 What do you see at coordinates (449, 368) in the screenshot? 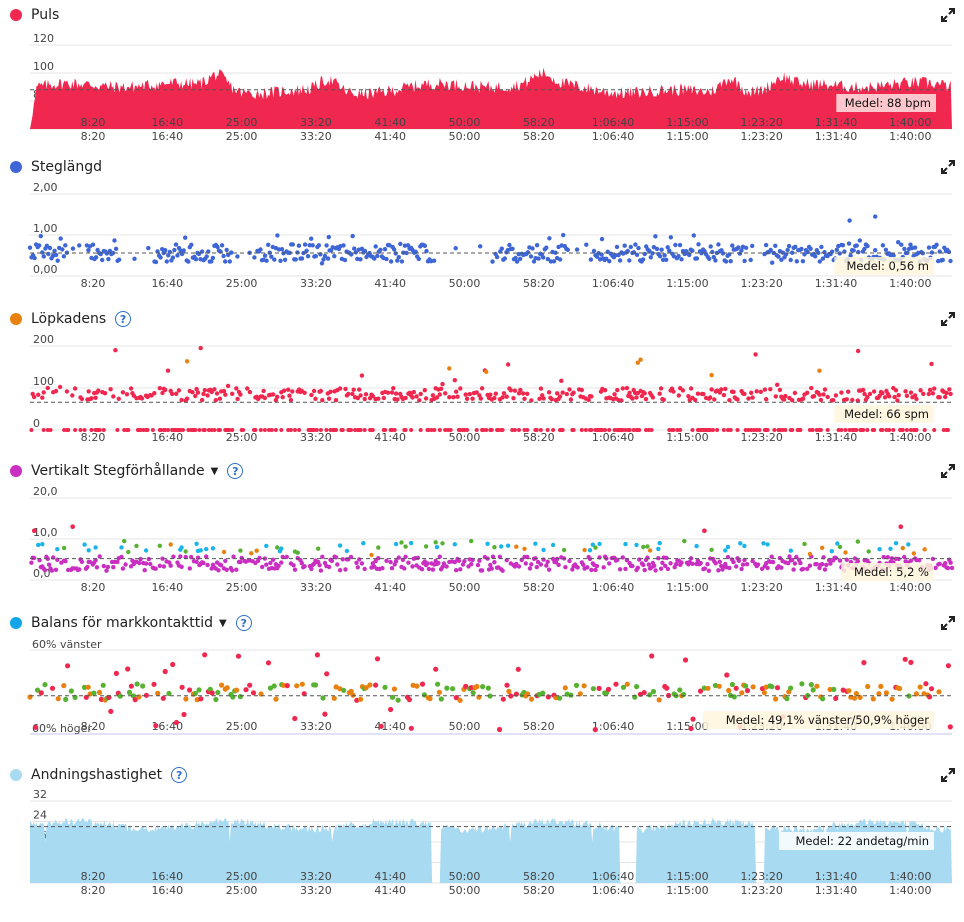
I see `cadence-point-alt` at bounding box center [449, 368].